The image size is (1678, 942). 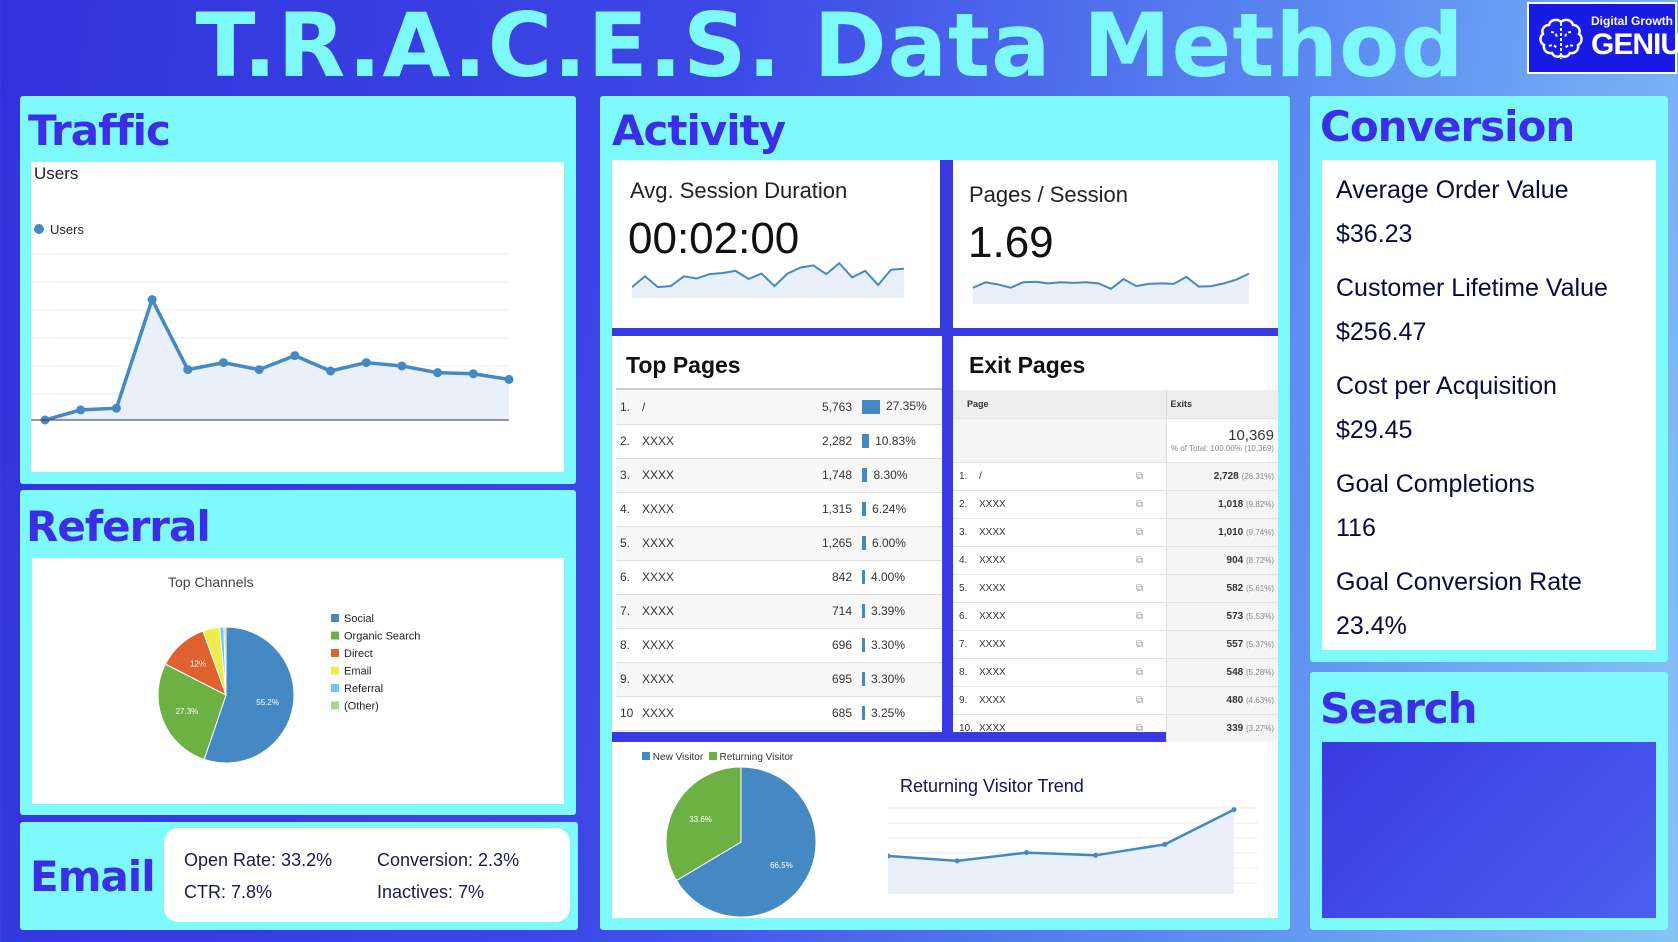 I want to click on ctr: CTR: 7.8%, so click(x=228, y=892).